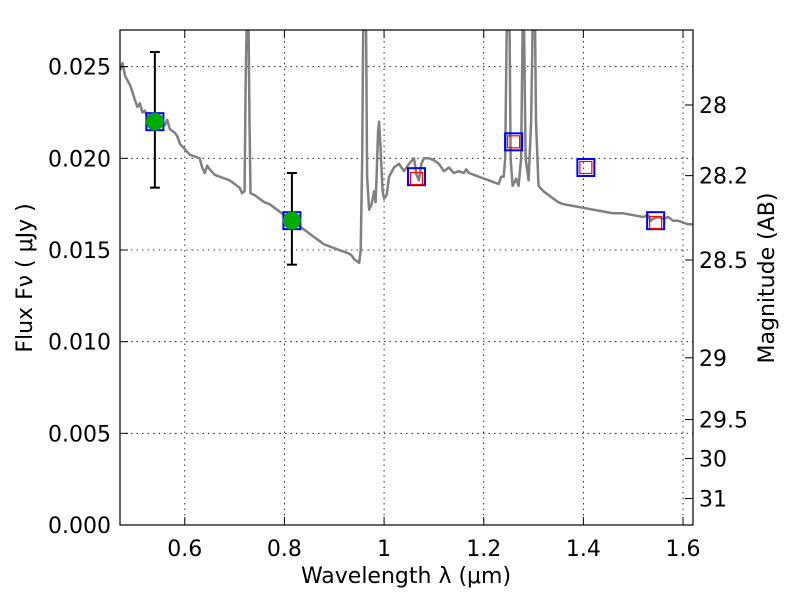  What do you see at coordinates (79, 159) in the screenshot?
I see `y-tick-label: 0.020` at bounding box center [79, 159].